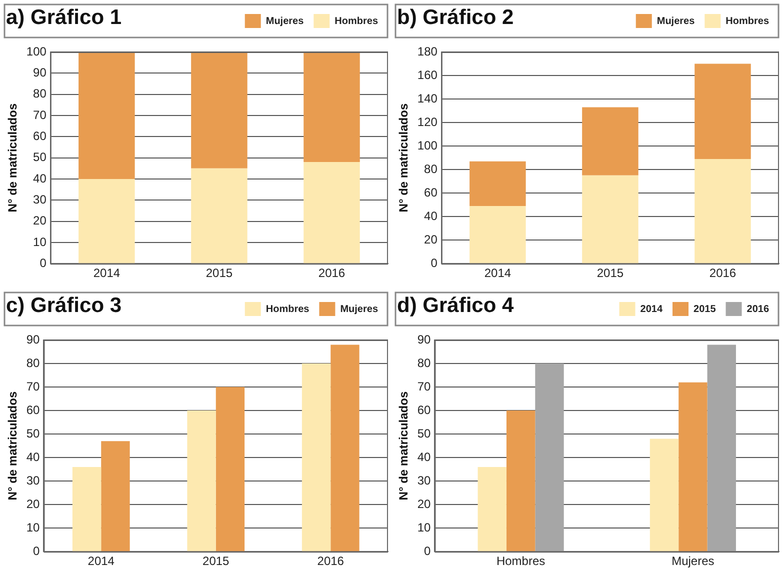  What do you see at coordinates (758, 309) in the screenshot?
I see `legend-label: 2016` at bounding box center [758, 309].